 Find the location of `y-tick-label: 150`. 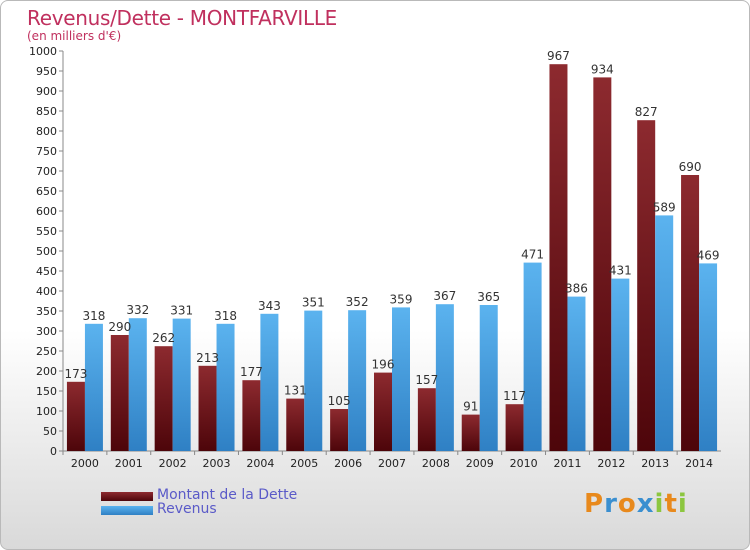

y-tick-label: 150 is located at coordinates (46, 391).